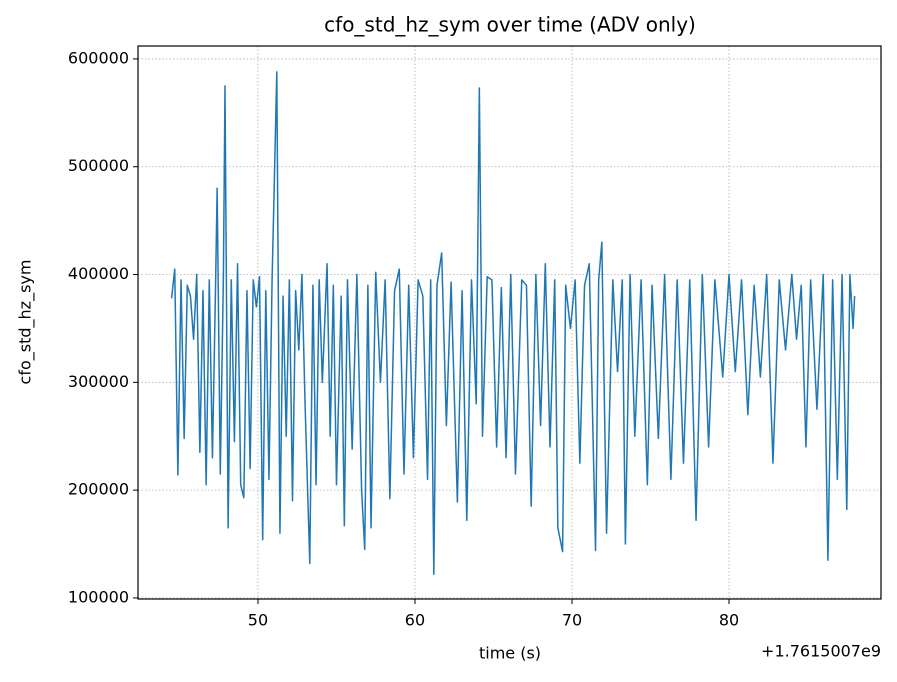 The image size is (897, 682). Describe the element at coordinates (98, 165) in the screenshot. I see `y-tick-label: 500000` at that location.